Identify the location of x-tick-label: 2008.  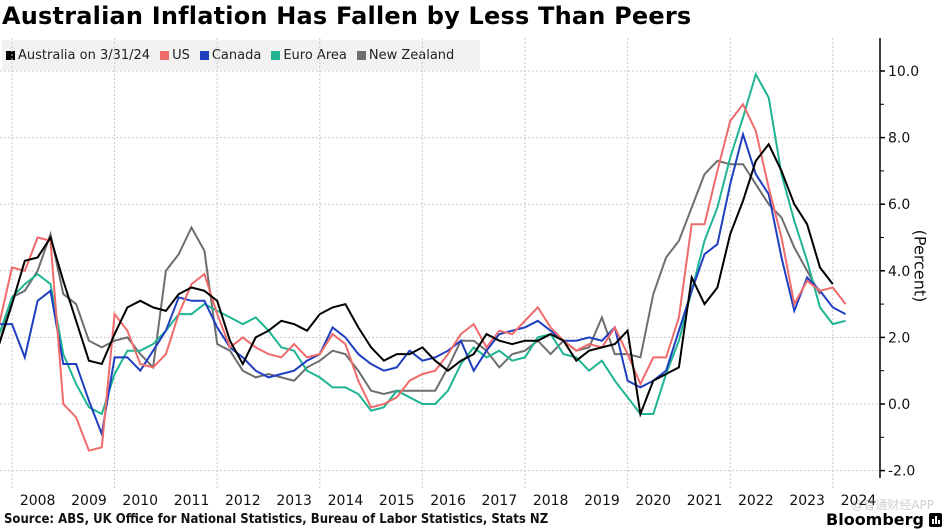
(38, 501).